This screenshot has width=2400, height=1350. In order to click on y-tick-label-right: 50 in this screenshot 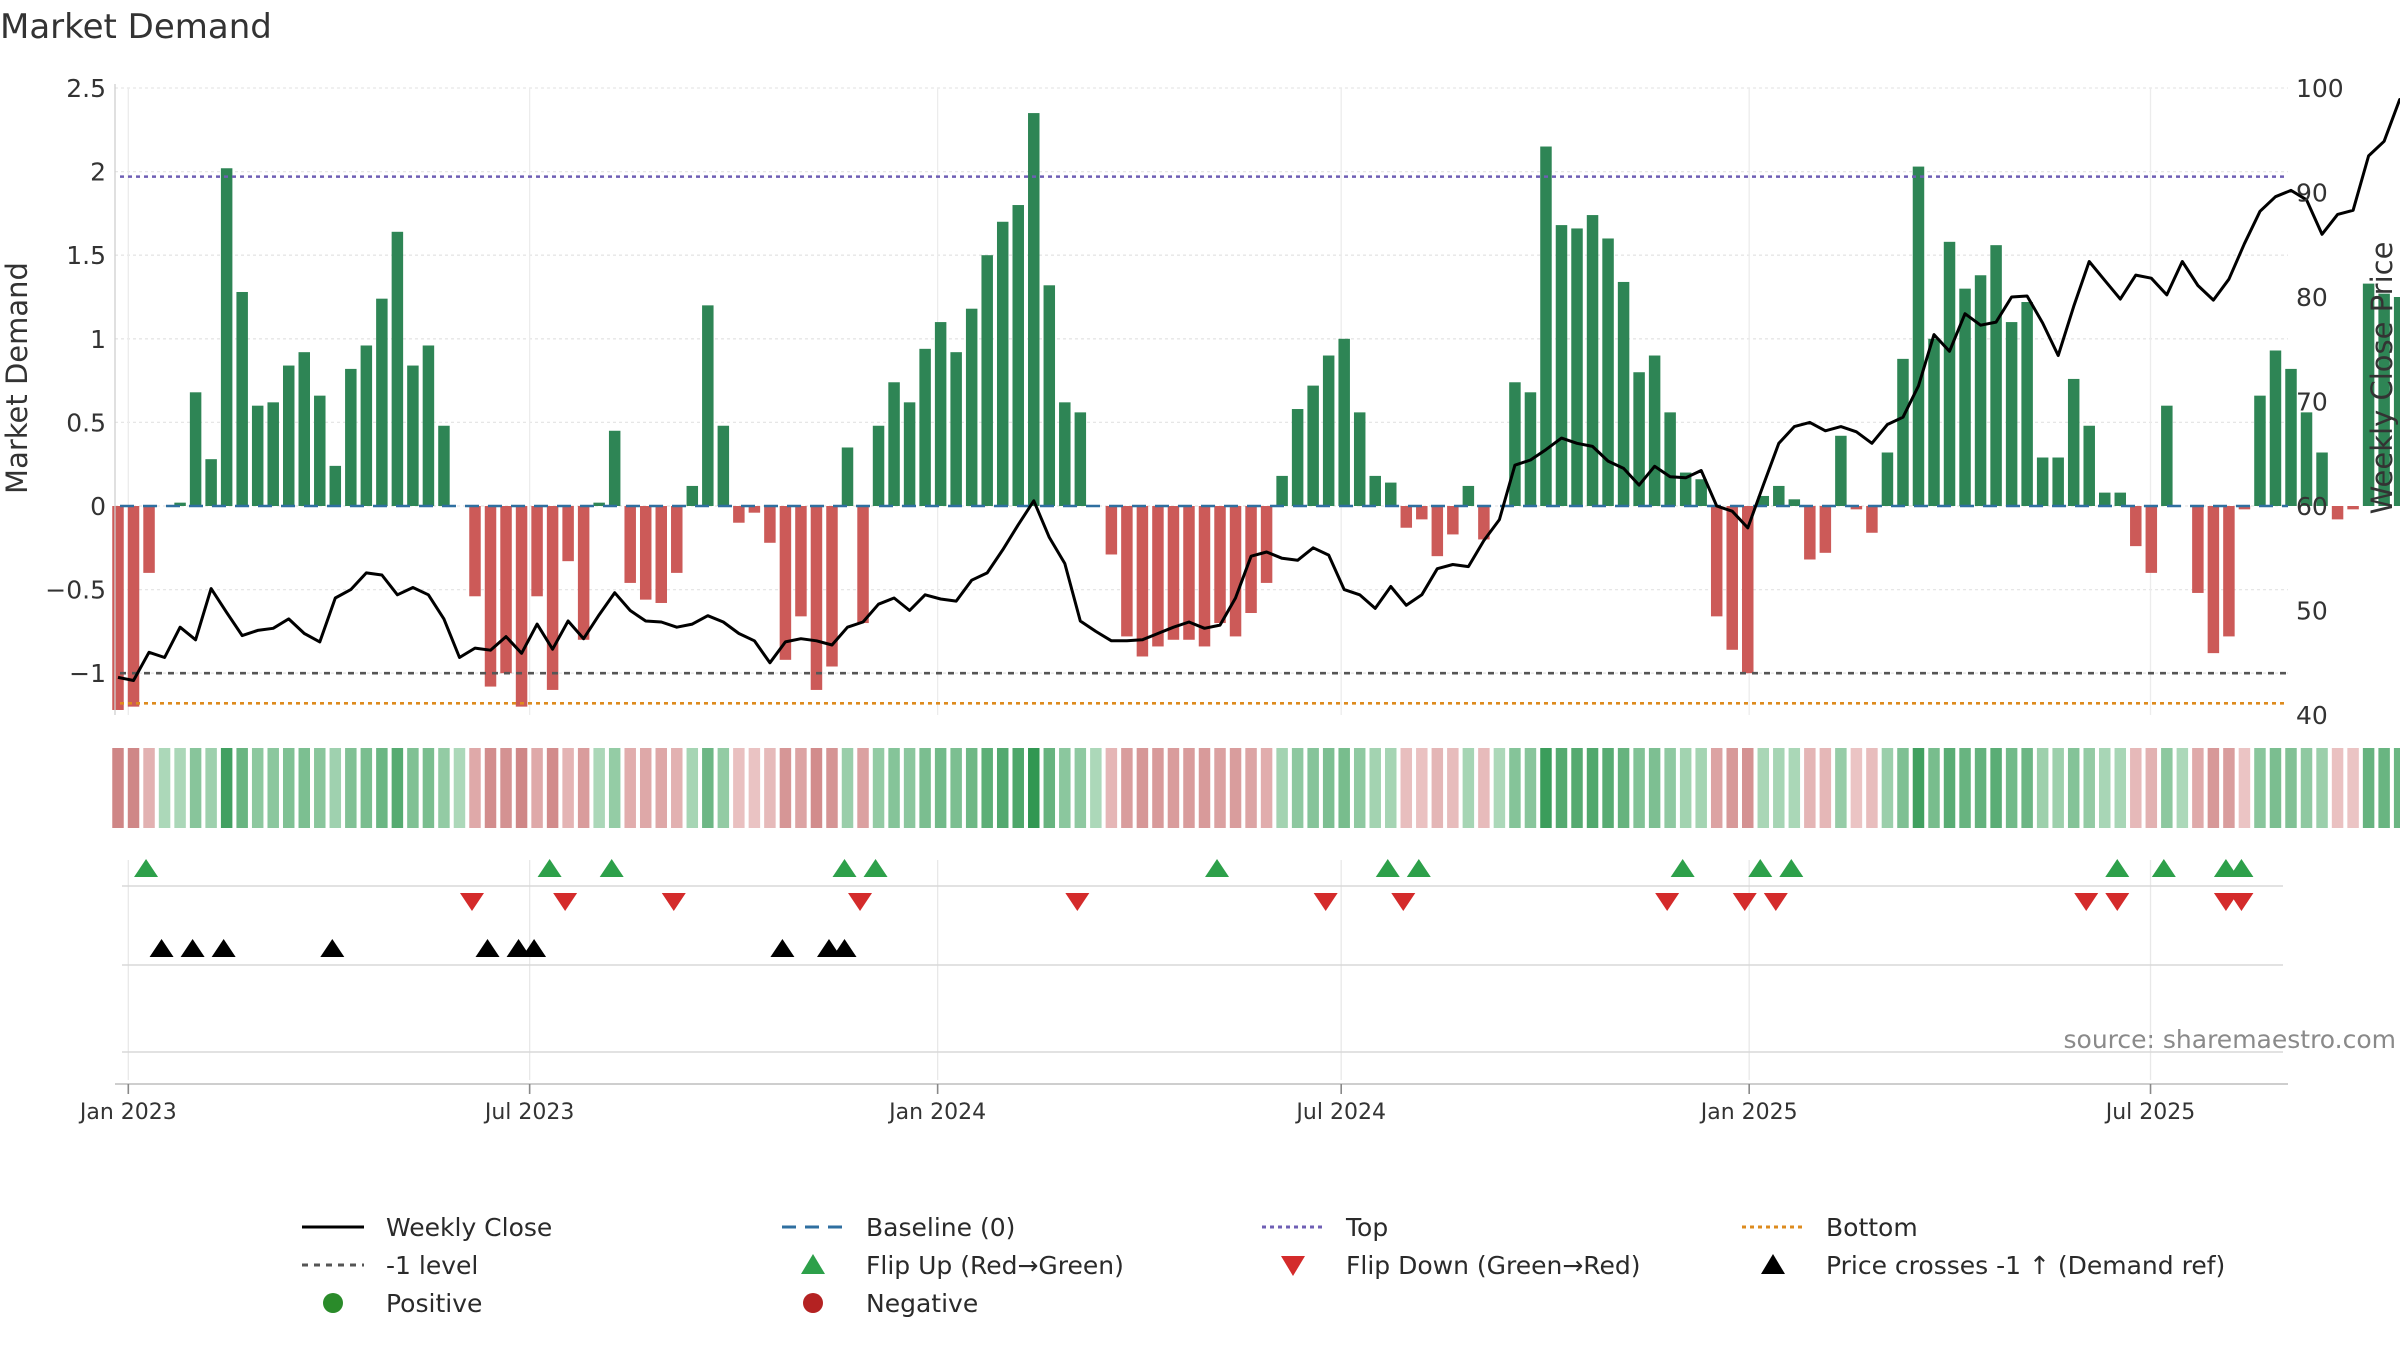, I will do `click(2312, 611)`.